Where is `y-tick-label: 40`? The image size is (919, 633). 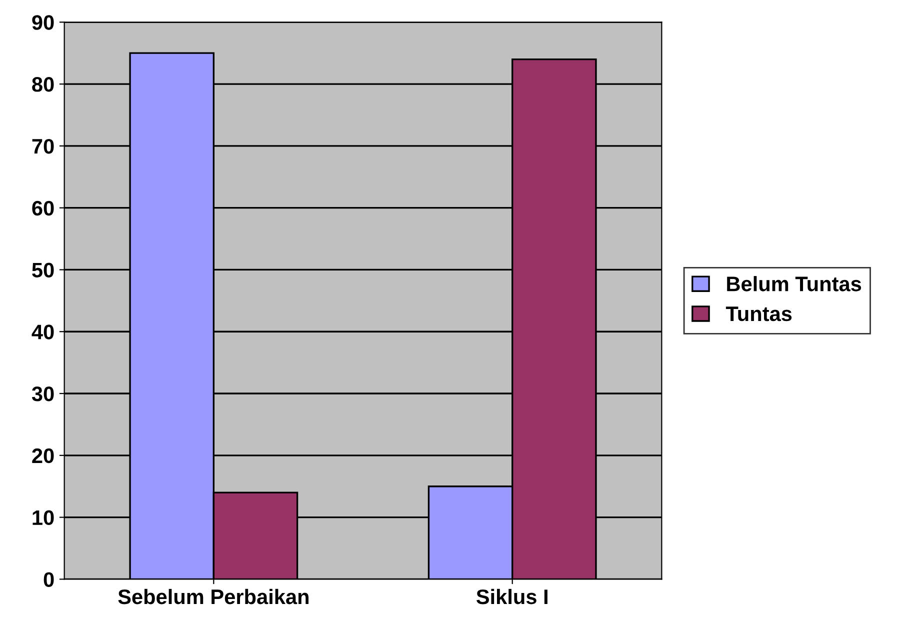
y-tick-label: 40 is located at coordinates (43, 332).